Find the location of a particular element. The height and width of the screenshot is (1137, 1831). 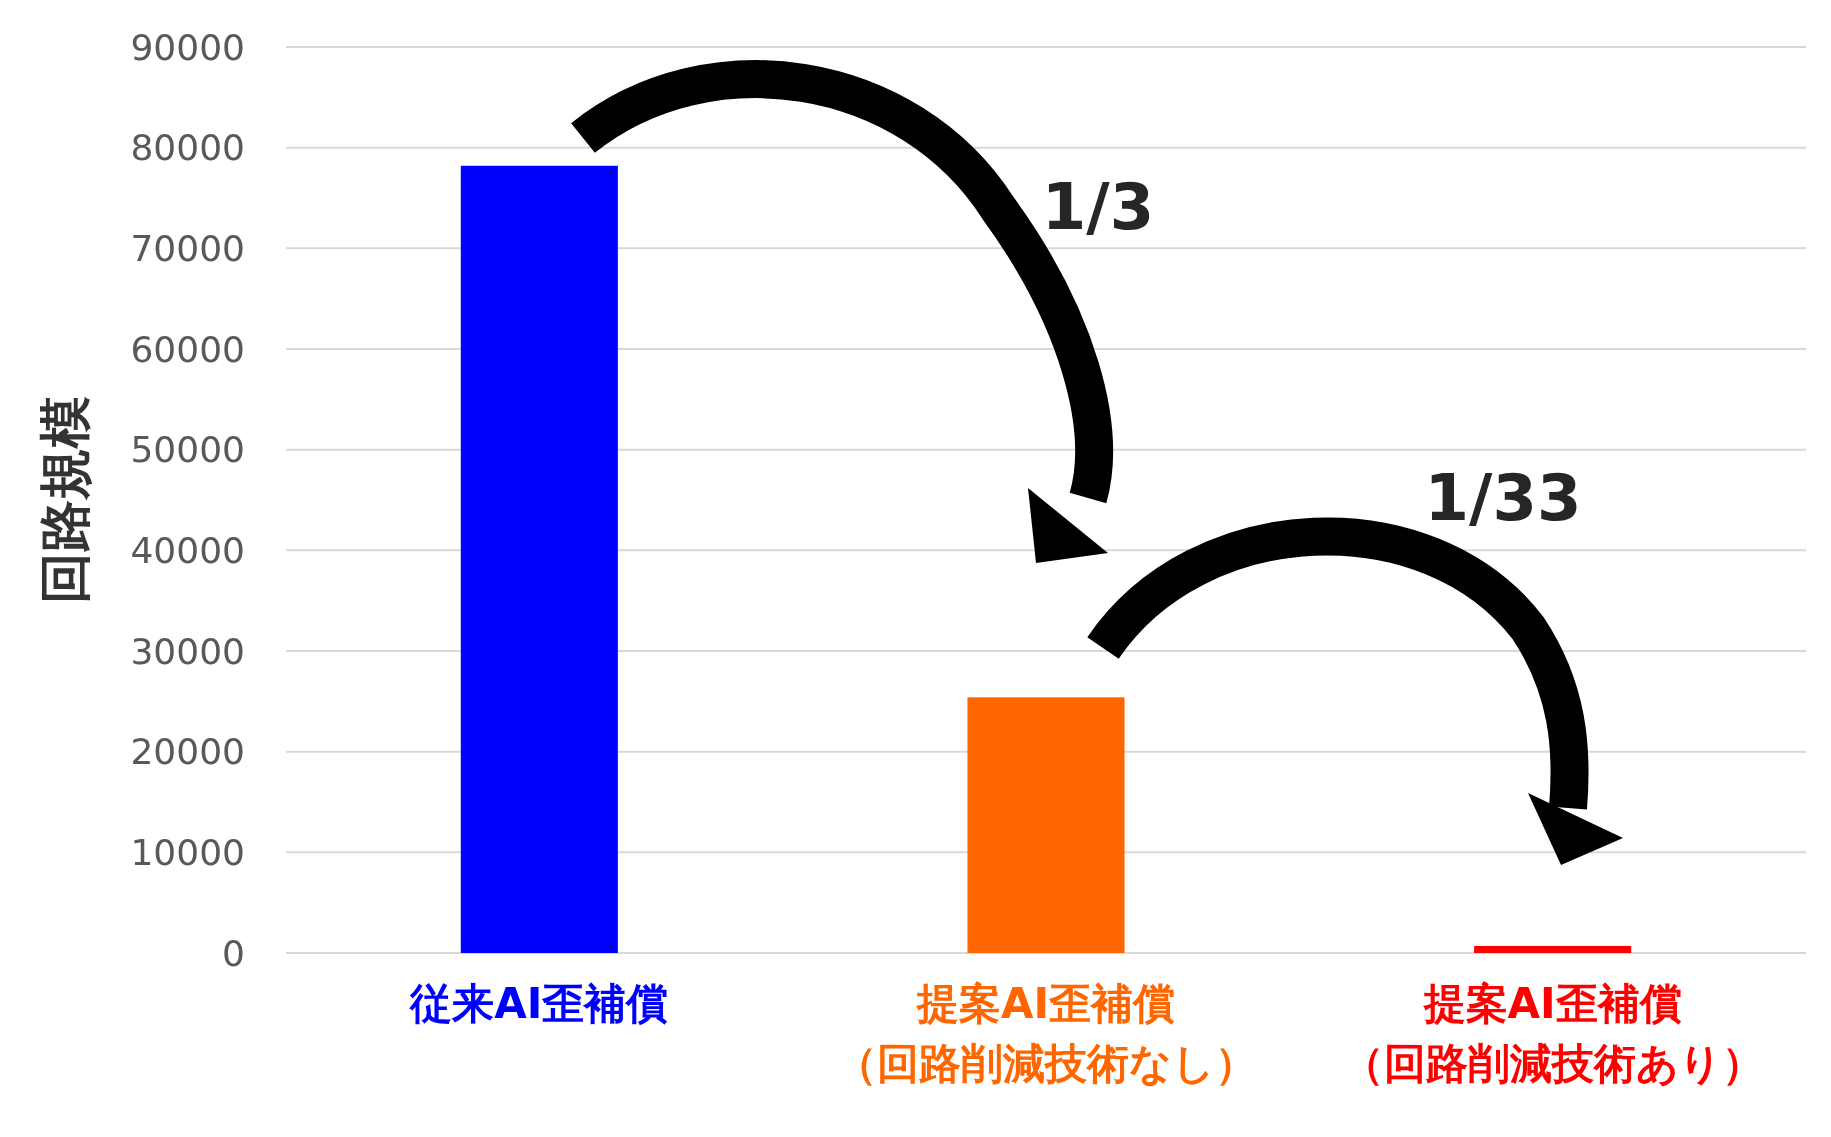

y-tick-label: 70000 is located at coordinates (187, 248).